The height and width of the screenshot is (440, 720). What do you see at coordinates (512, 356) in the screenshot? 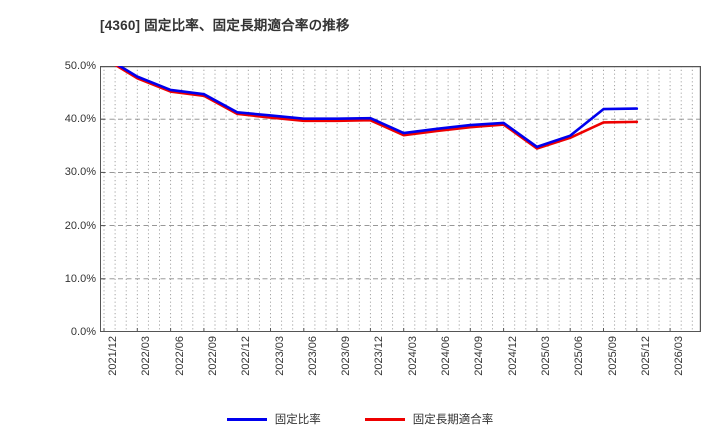
I see `x-axis-tick-label: 2024/12` at bounding box center [512, 356].